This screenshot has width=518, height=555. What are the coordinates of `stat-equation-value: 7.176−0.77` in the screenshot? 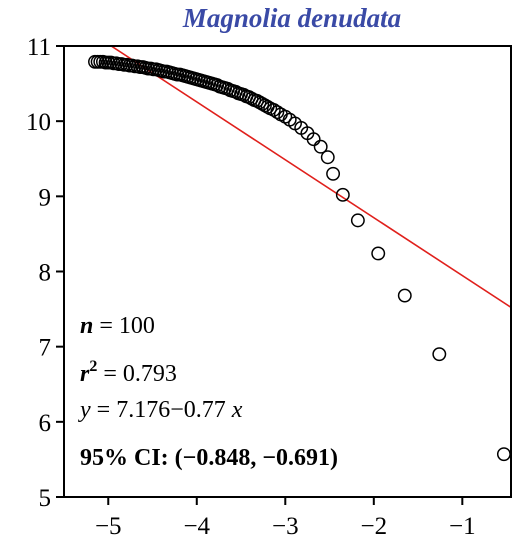 It's located at (171, 410).